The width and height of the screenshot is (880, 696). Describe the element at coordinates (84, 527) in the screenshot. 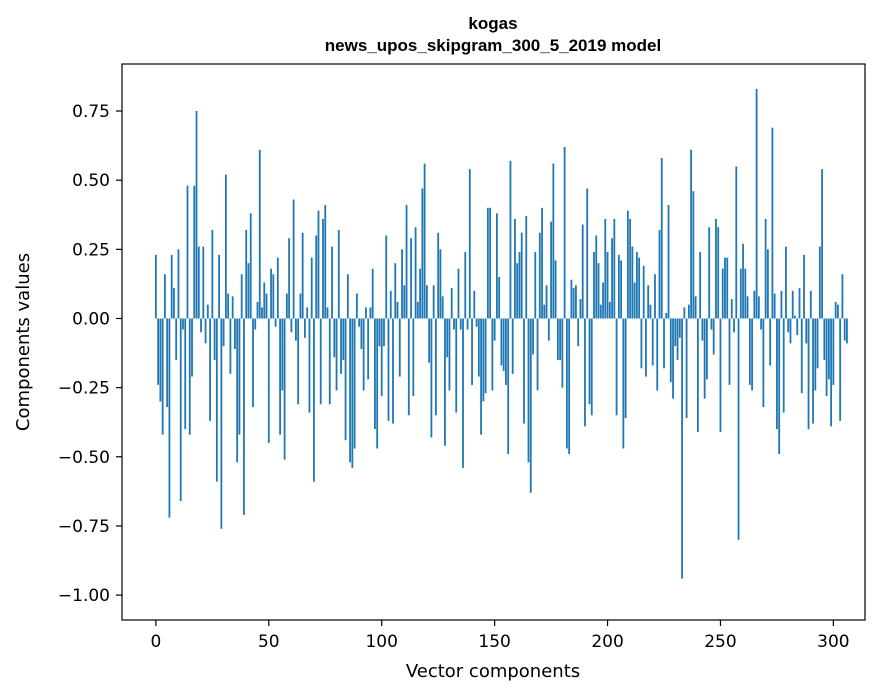

I see `y-tick-label: −0.75` at that location.